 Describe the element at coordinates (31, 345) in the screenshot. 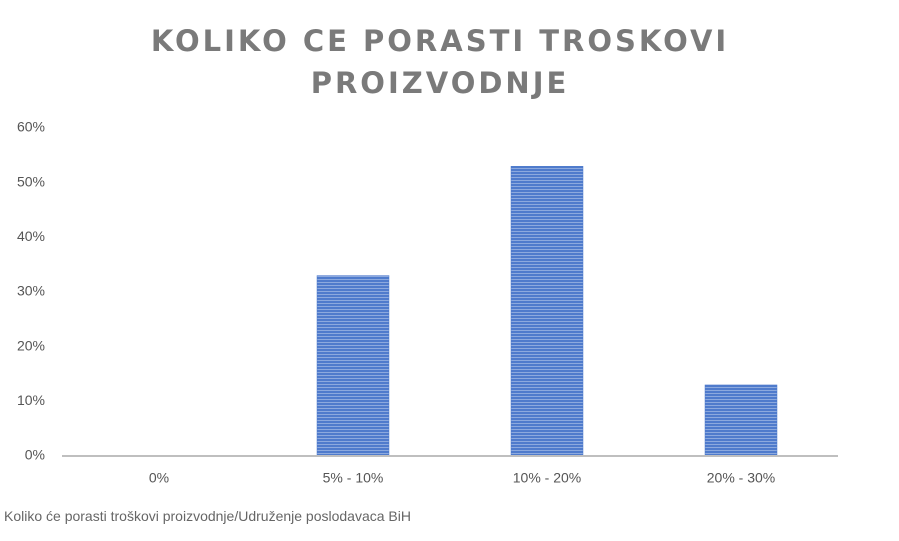

I see `y-tick-label: 20%` at that location.